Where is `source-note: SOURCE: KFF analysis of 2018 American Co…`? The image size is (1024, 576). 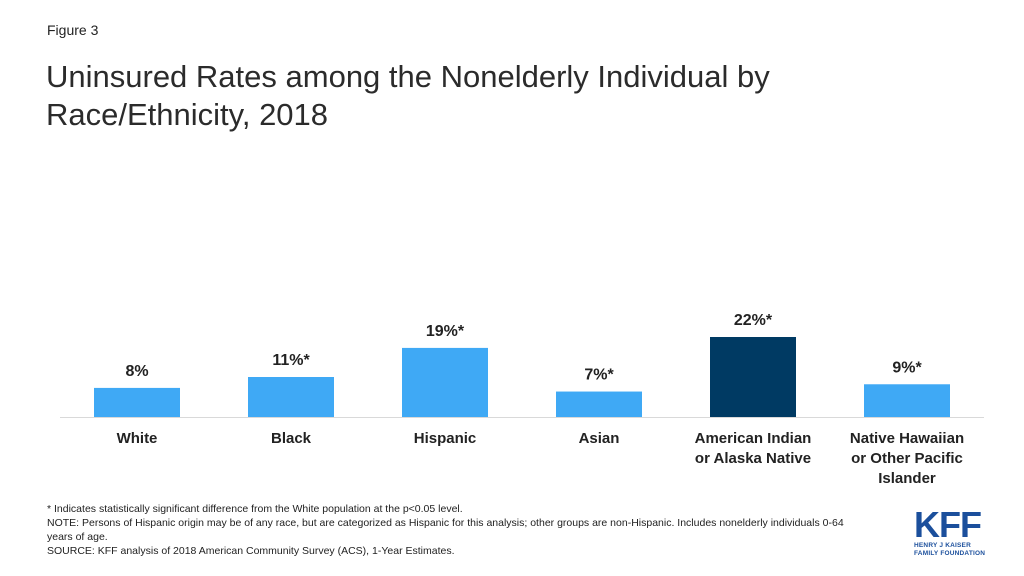
source-note: SOURCE: KFF analysis of 2018 American Co… is located at coordinates (251, 551).